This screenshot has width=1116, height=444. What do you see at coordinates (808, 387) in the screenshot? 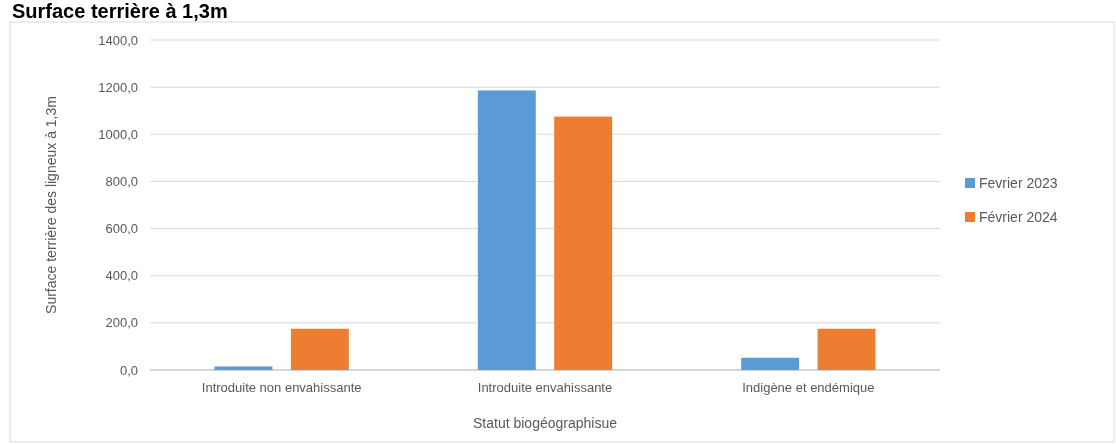
I see `x-tick-label: Indigène et endémique` at bounding box center [808, 387].